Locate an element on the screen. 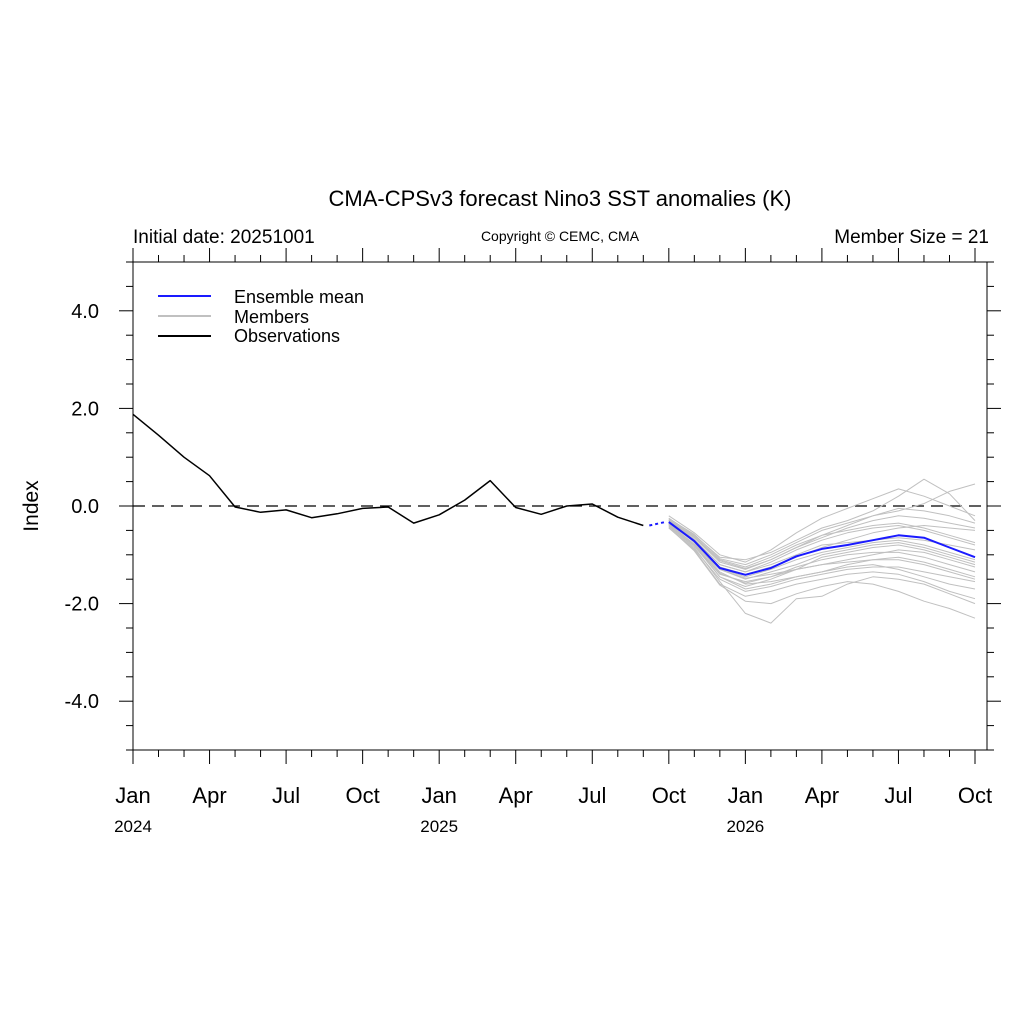 This screenshot has width=1024, height=1024. y-tick-label: 0.0 is located at coordinates (85, 507).